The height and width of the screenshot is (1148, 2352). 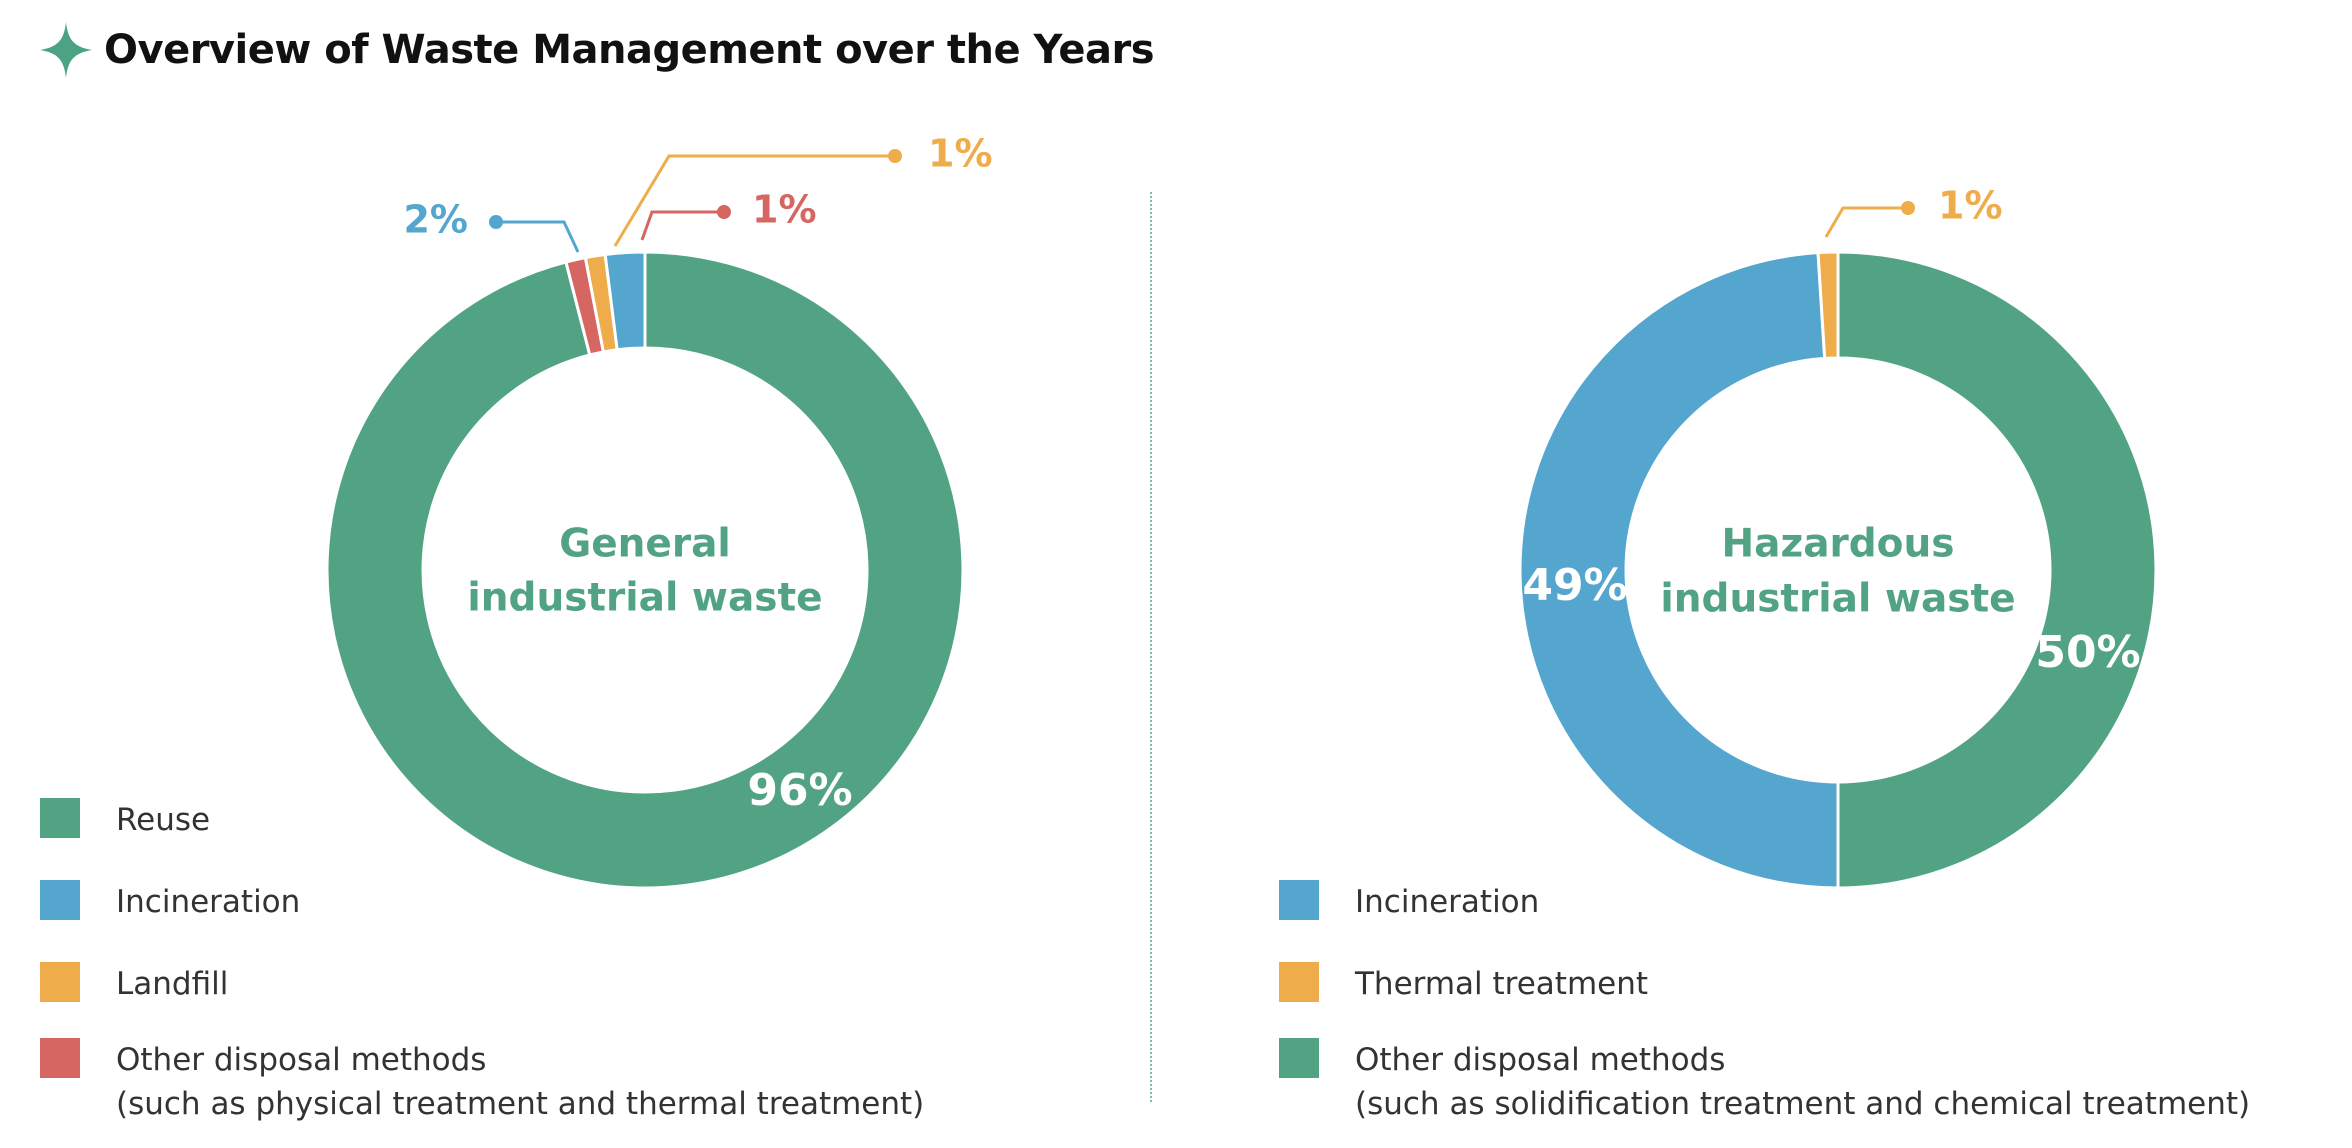 I want to click on hazardous-leader-thermal-treatment, so click(x=1866, y=222).